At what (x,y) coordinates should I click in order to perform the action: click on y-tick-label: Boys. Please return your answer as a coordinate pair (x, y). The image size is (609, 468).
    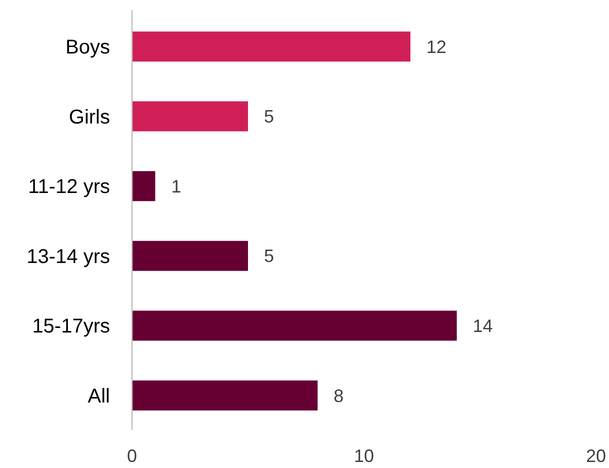
    Looking at the image, I should click on (88, 47).